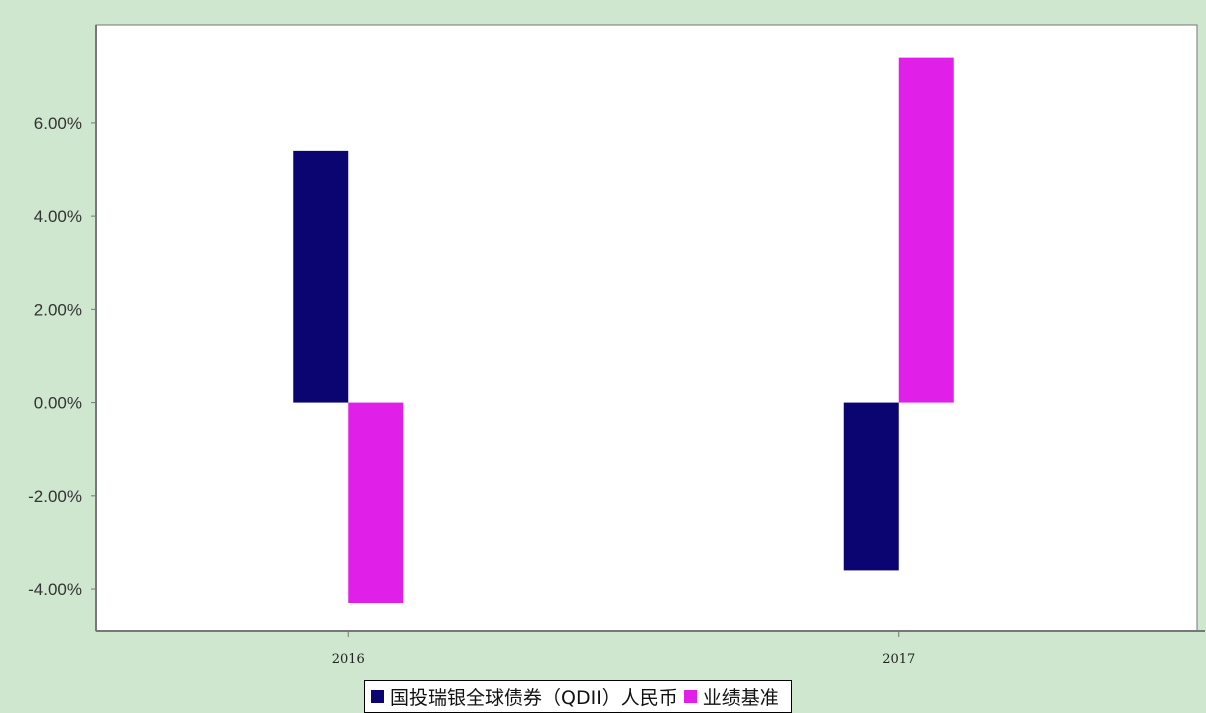  Describe the element at coordinates (62, 356) in the screenshot. I see `y-axis-ticks: -4.00% -2.00% 0.00% 2.00% 4.00% 6.00%` at that location.